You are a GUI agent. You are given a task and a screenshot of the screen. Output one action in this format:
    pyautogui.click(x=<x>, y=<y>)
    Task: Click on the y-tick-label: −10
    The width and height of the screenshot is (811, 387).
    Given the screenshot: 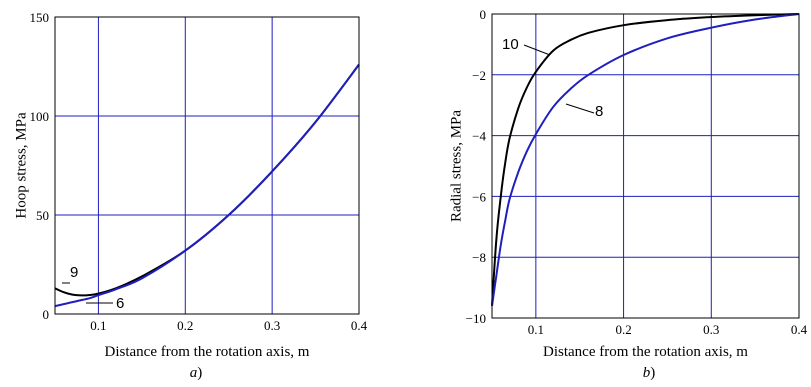 What is the action you would take?
    pyautogui.click(x=476, y=318)
    